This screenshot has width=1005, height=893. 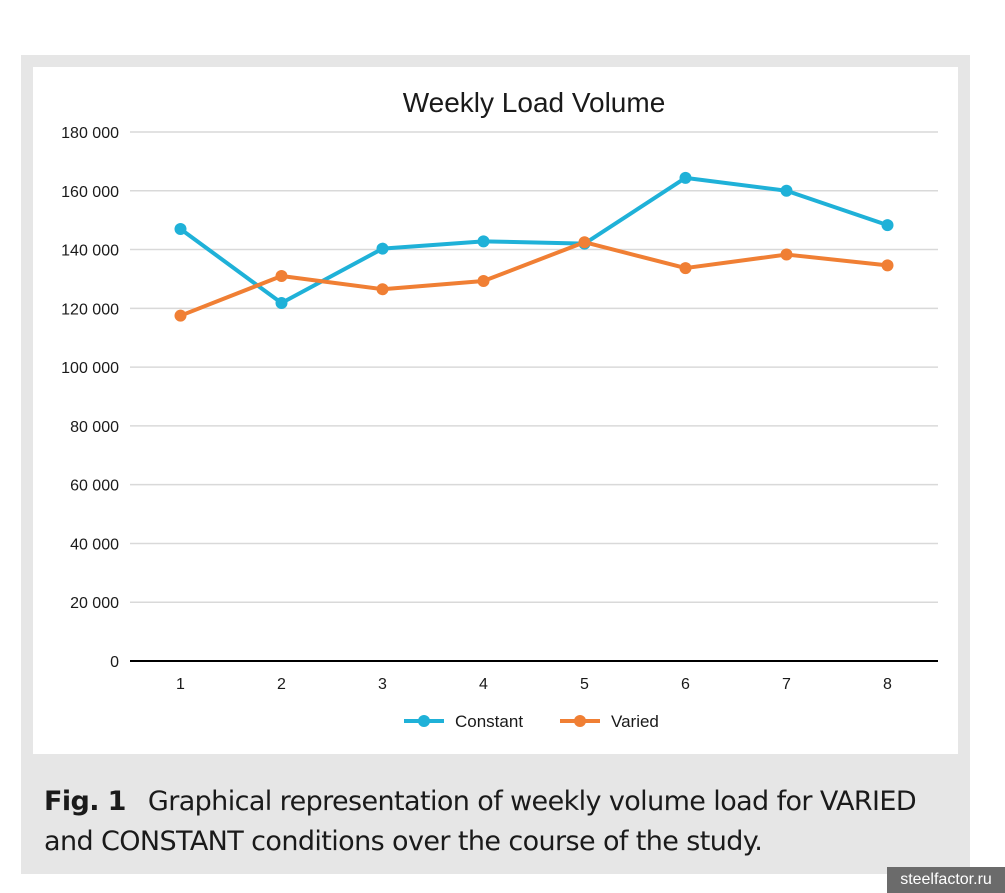 I want to click on series-line-constant, so click(x=534, y=240).